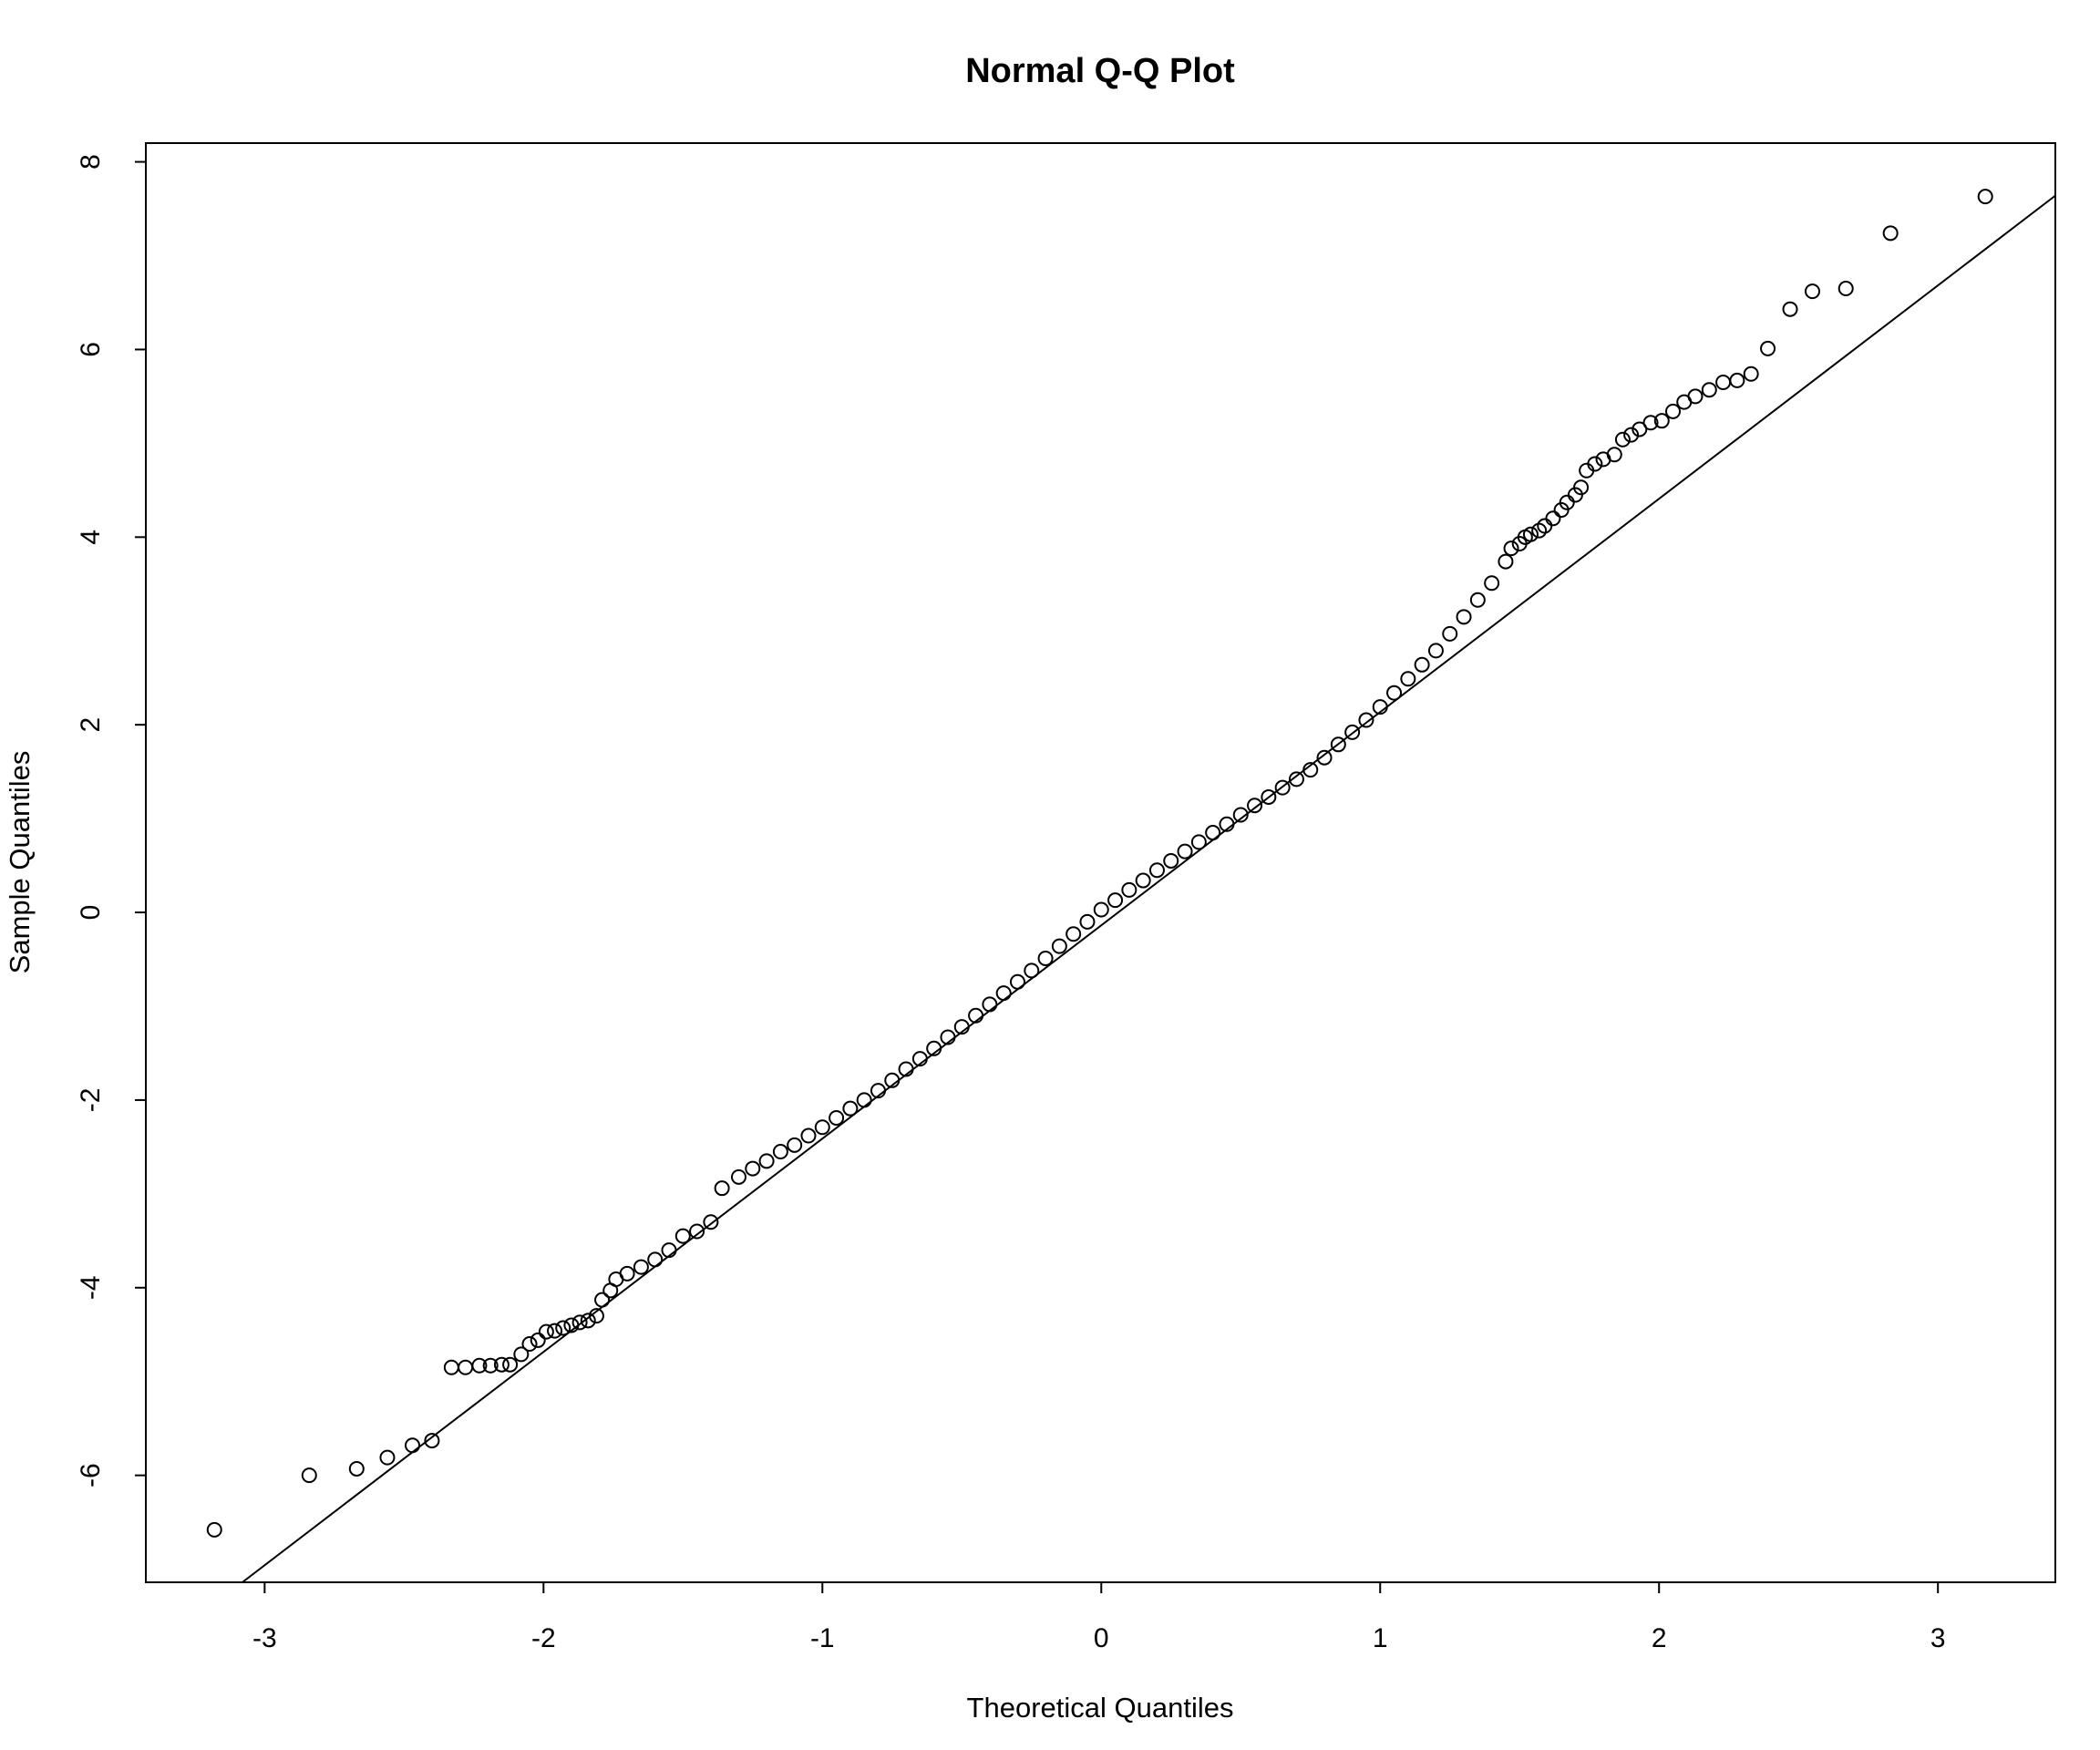 This screenshot has width=2100, height=1750. Describe the element at coordinates (91, 1288) in the screenshot. I see `y-tick-label: -4` at that location.